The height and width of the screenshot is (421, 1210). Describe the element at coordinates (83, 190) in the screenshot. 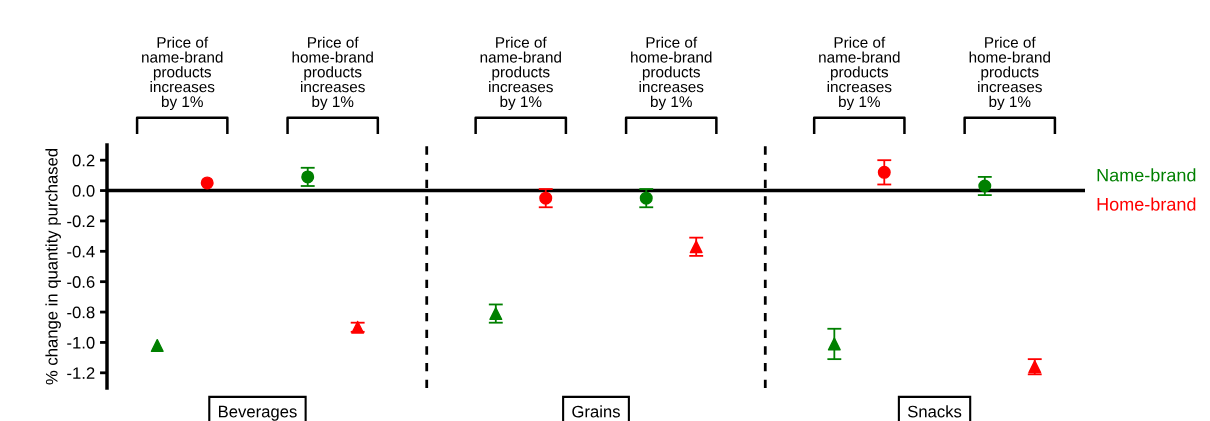

I see `y-tick-label: 0.0` at that location.